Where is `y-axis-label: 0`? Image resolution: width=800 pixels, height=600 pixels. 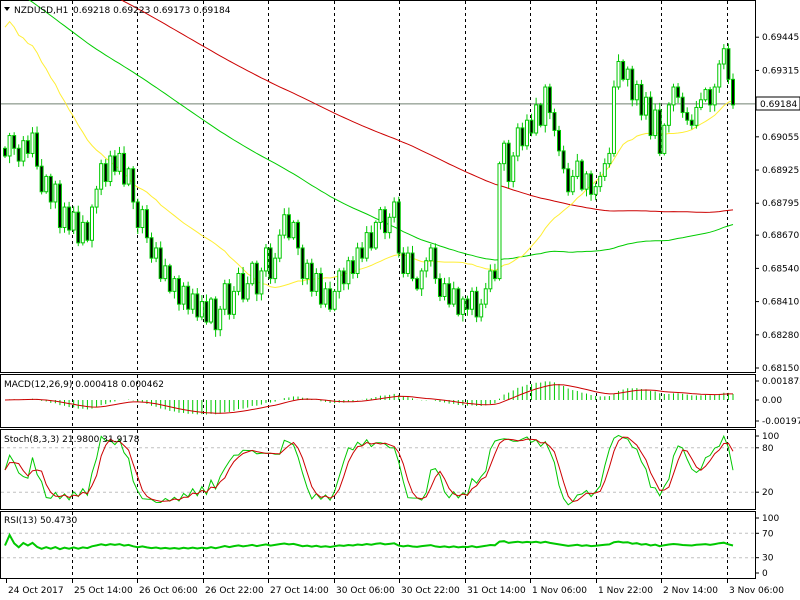 y-axis-label: 0 is located at coordinates (765, 574).